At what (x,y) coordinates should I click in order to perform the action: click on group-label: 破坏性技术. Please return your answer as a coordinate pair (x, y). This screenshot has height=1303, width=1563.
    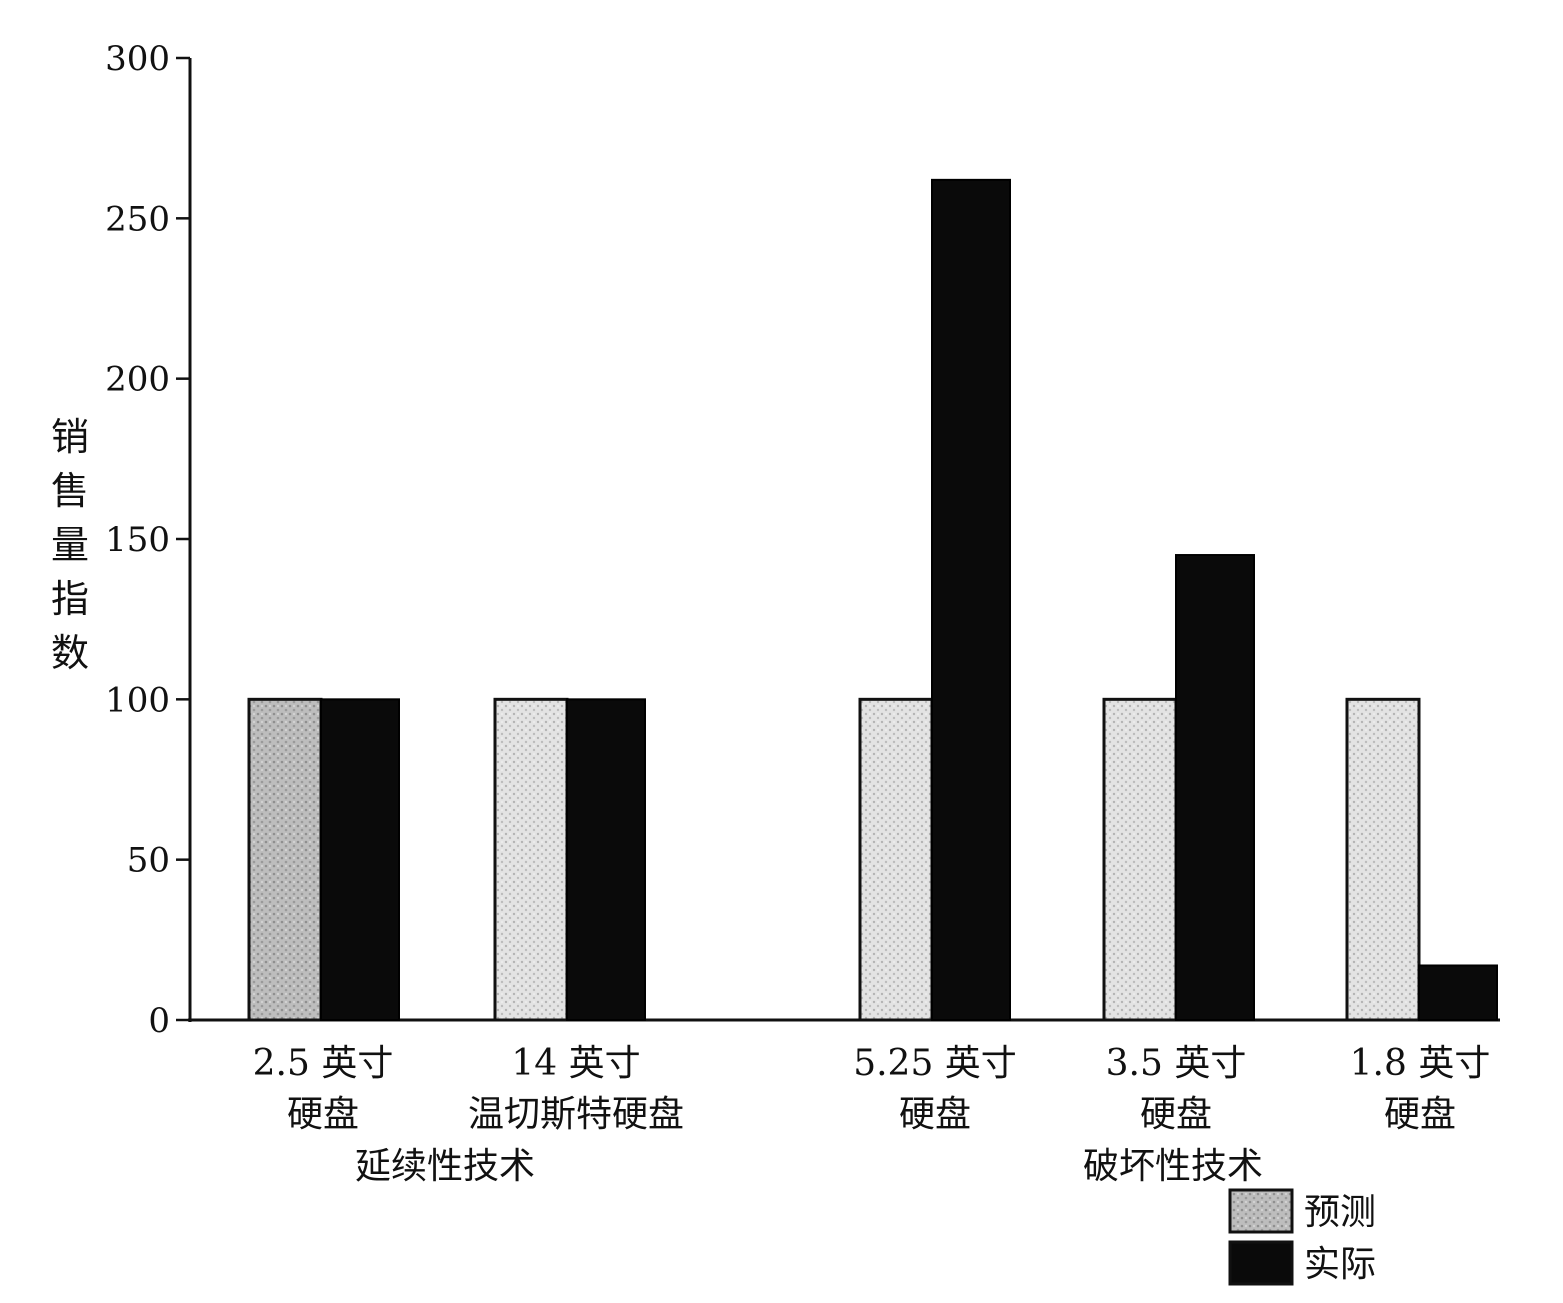
    Looking at the image, I should click on (1173, 1166).